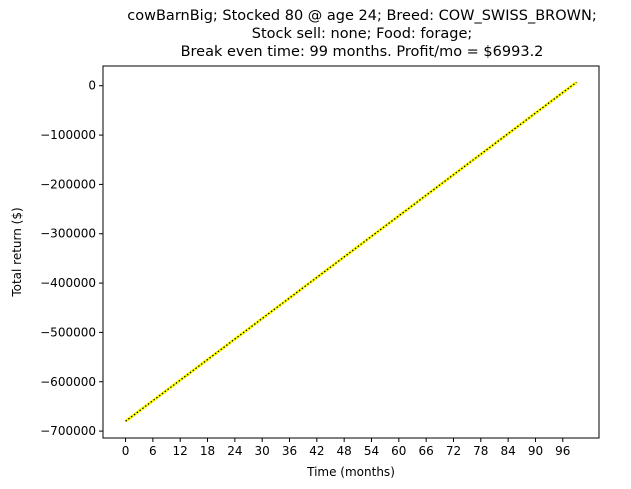 The height and width of the screenshot is (489, 631). Describe the element at coordinates (262, 451) in the screenshot. I see `x-tick-label: 30` at that location.